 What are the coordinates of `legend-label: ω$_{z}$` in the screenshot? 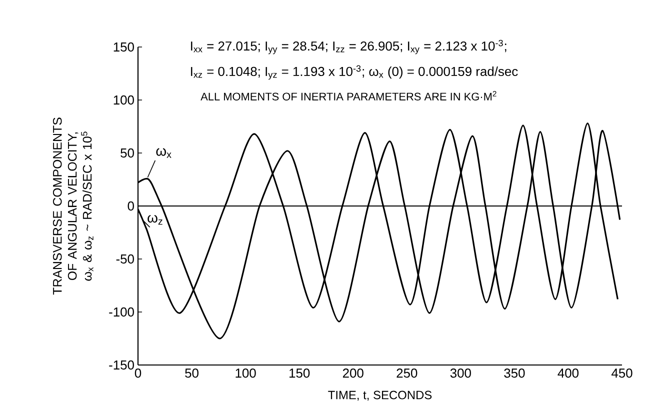 It's located at (155, 219).